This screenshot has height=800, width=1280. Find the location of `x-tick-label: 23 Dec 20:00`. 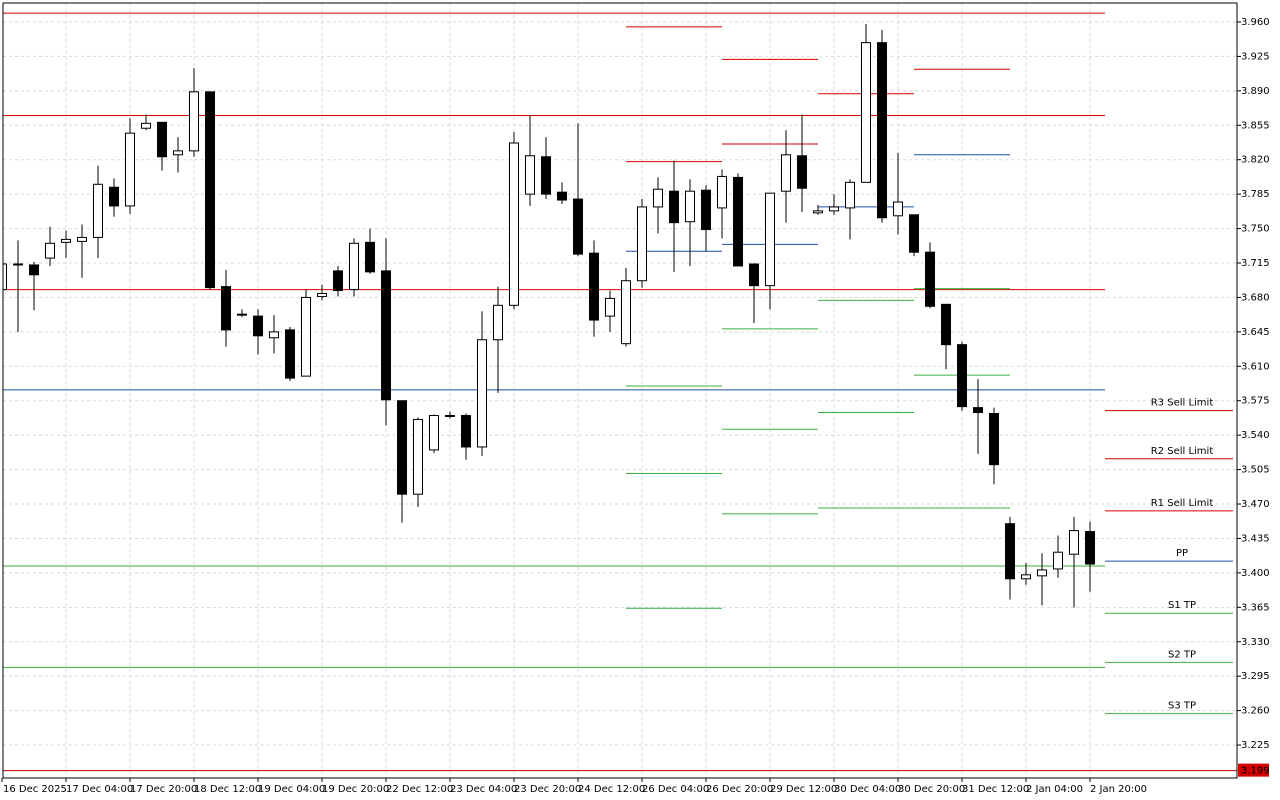

x-tick-label: 23 Dec 20:00 is located at coordinates (547, 789).